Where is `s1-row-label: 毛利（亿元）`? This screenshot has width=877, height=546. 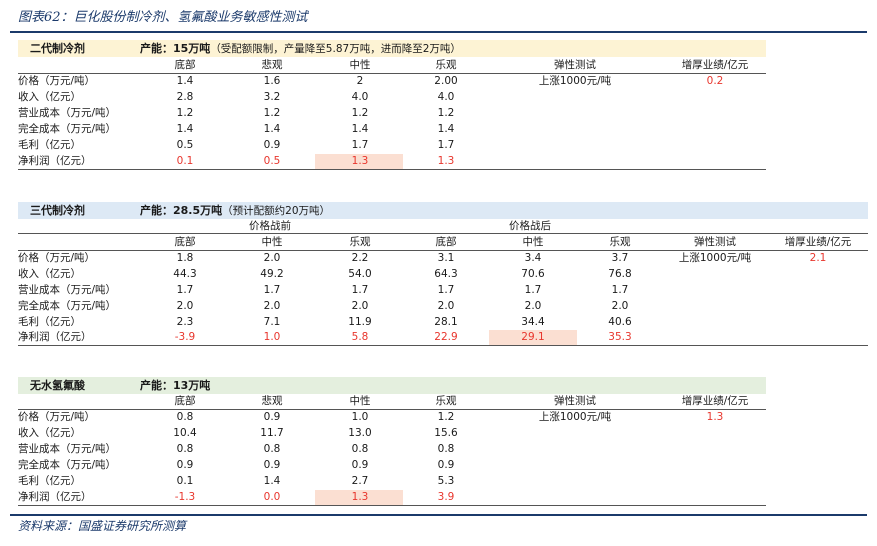
s1-row-label: 毛利（亿元） is located at coordinates (49, 145).